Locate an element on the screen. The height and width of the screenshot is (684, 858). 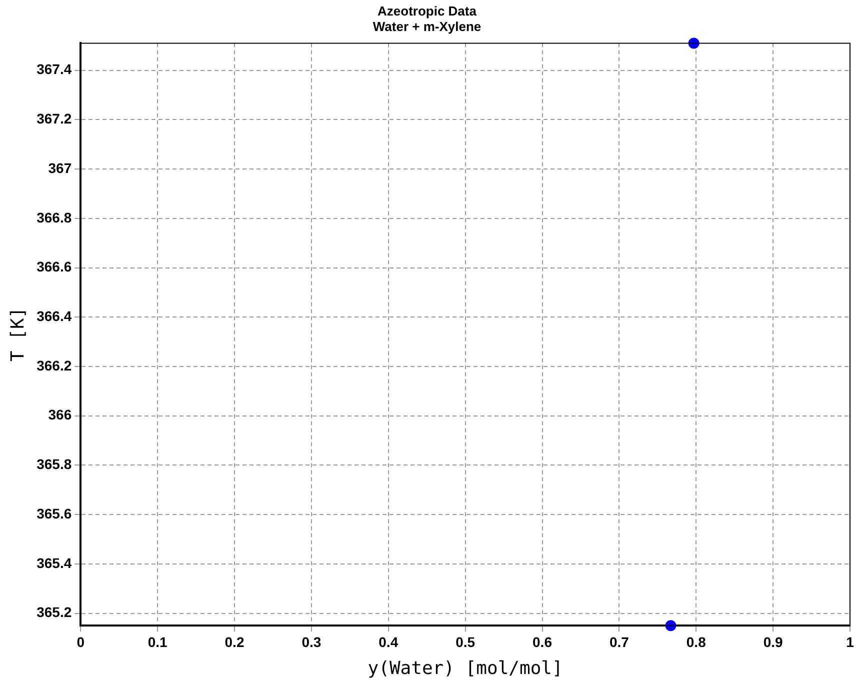
x-tick-label: 0 is located at coordinates (80, 642).